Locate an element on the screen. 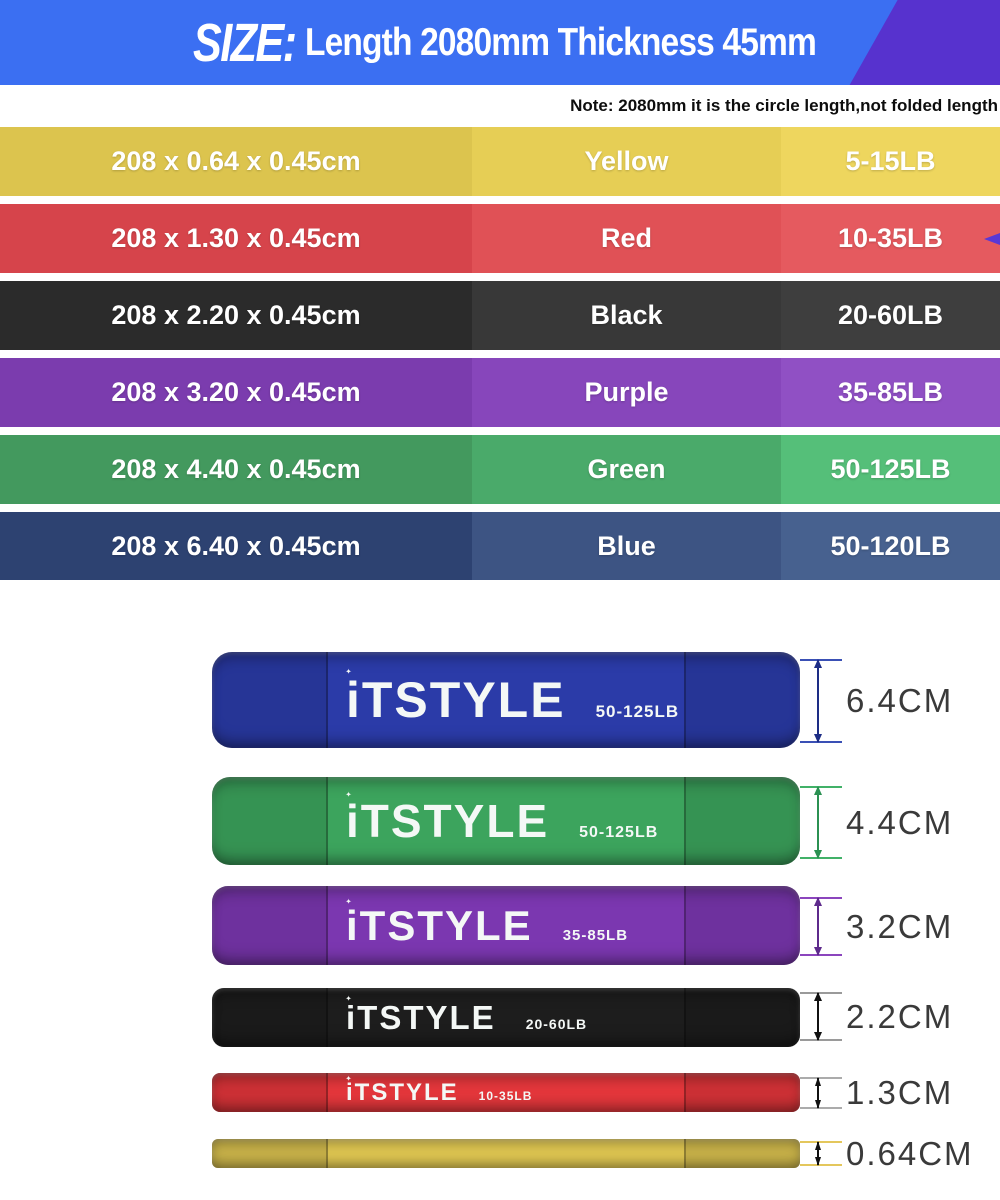 The image size is (1000, 1200). band-weight-label: 10-35LB is located at coordinates (505, 1095).